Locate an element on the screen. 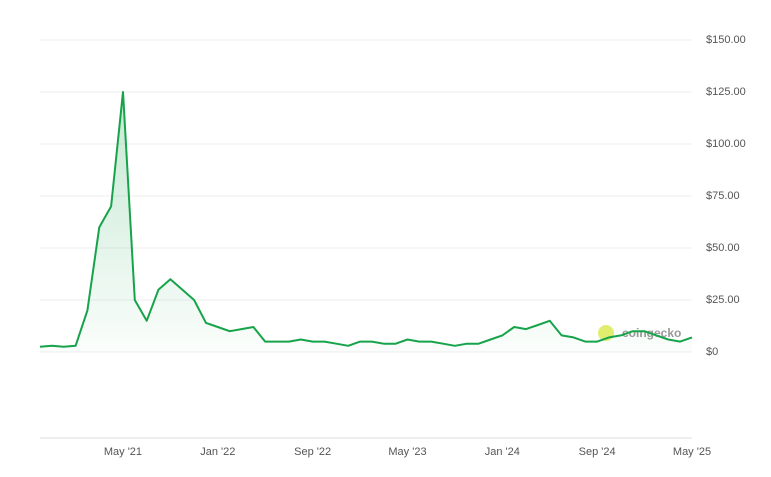  y-tick-label: $75.00 is located at coordinates (723, 196).